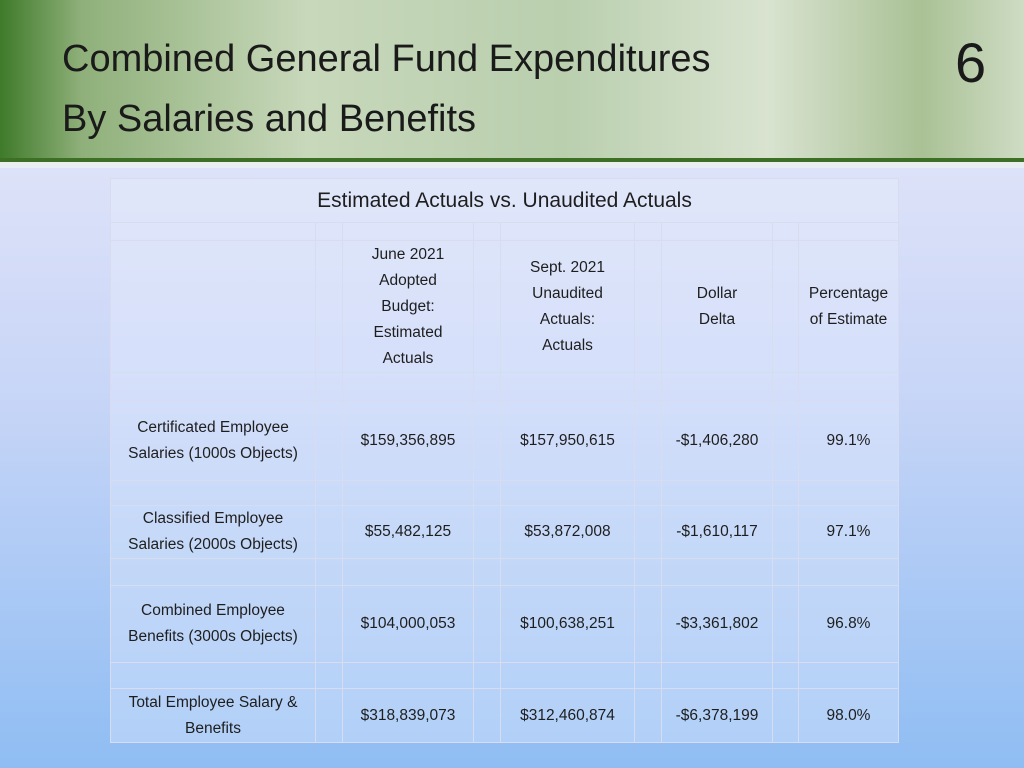  Describe the element at coordinates (848, 532) in the screenshot. I see `table-cell: 97.1%` at that location.